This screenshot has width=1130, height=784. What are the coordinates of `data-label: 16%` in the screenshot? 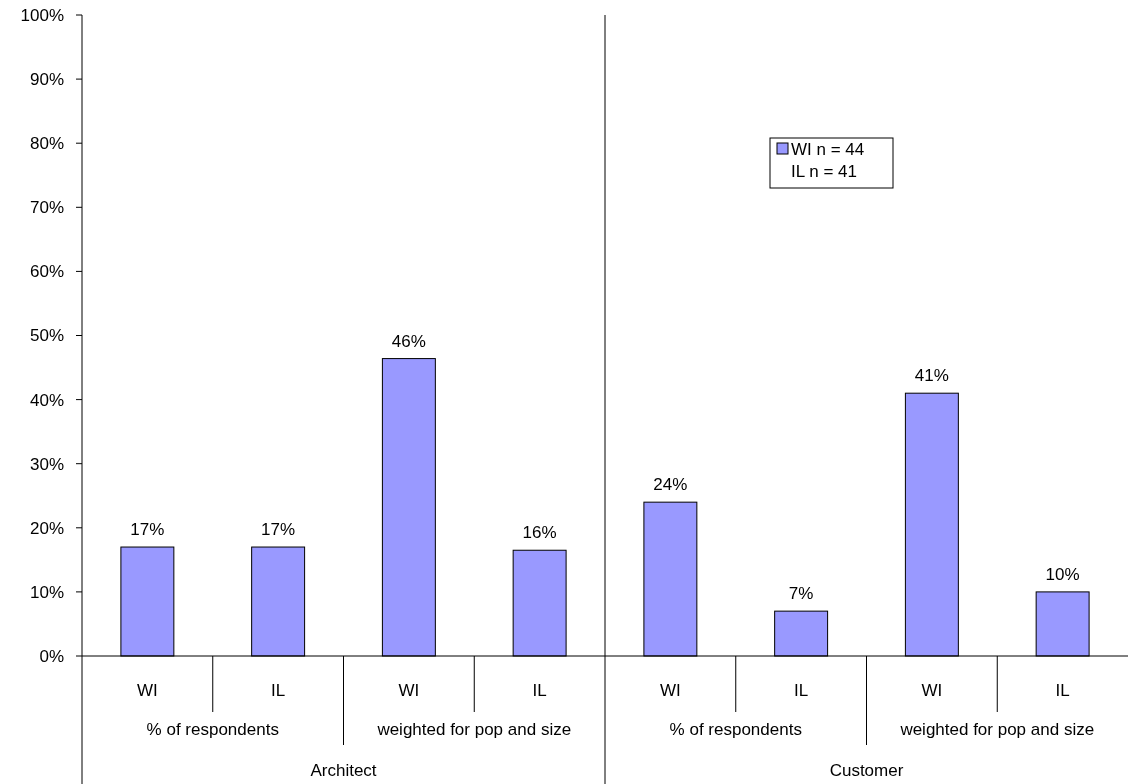 It's located at (539, 533).